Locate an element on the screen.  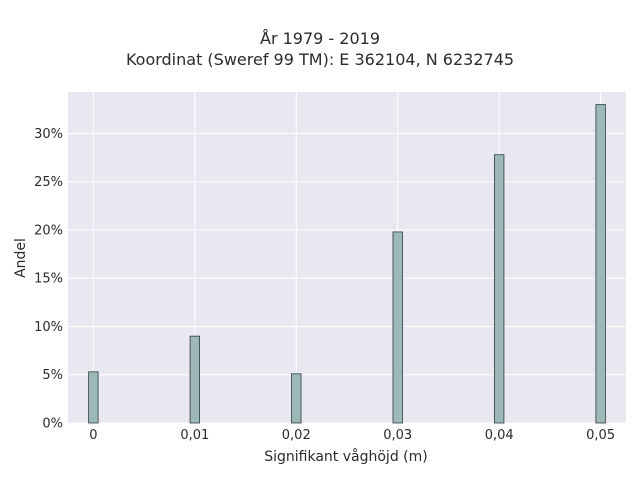
y-tick-label: 30% is located at coordinates (48, 134).